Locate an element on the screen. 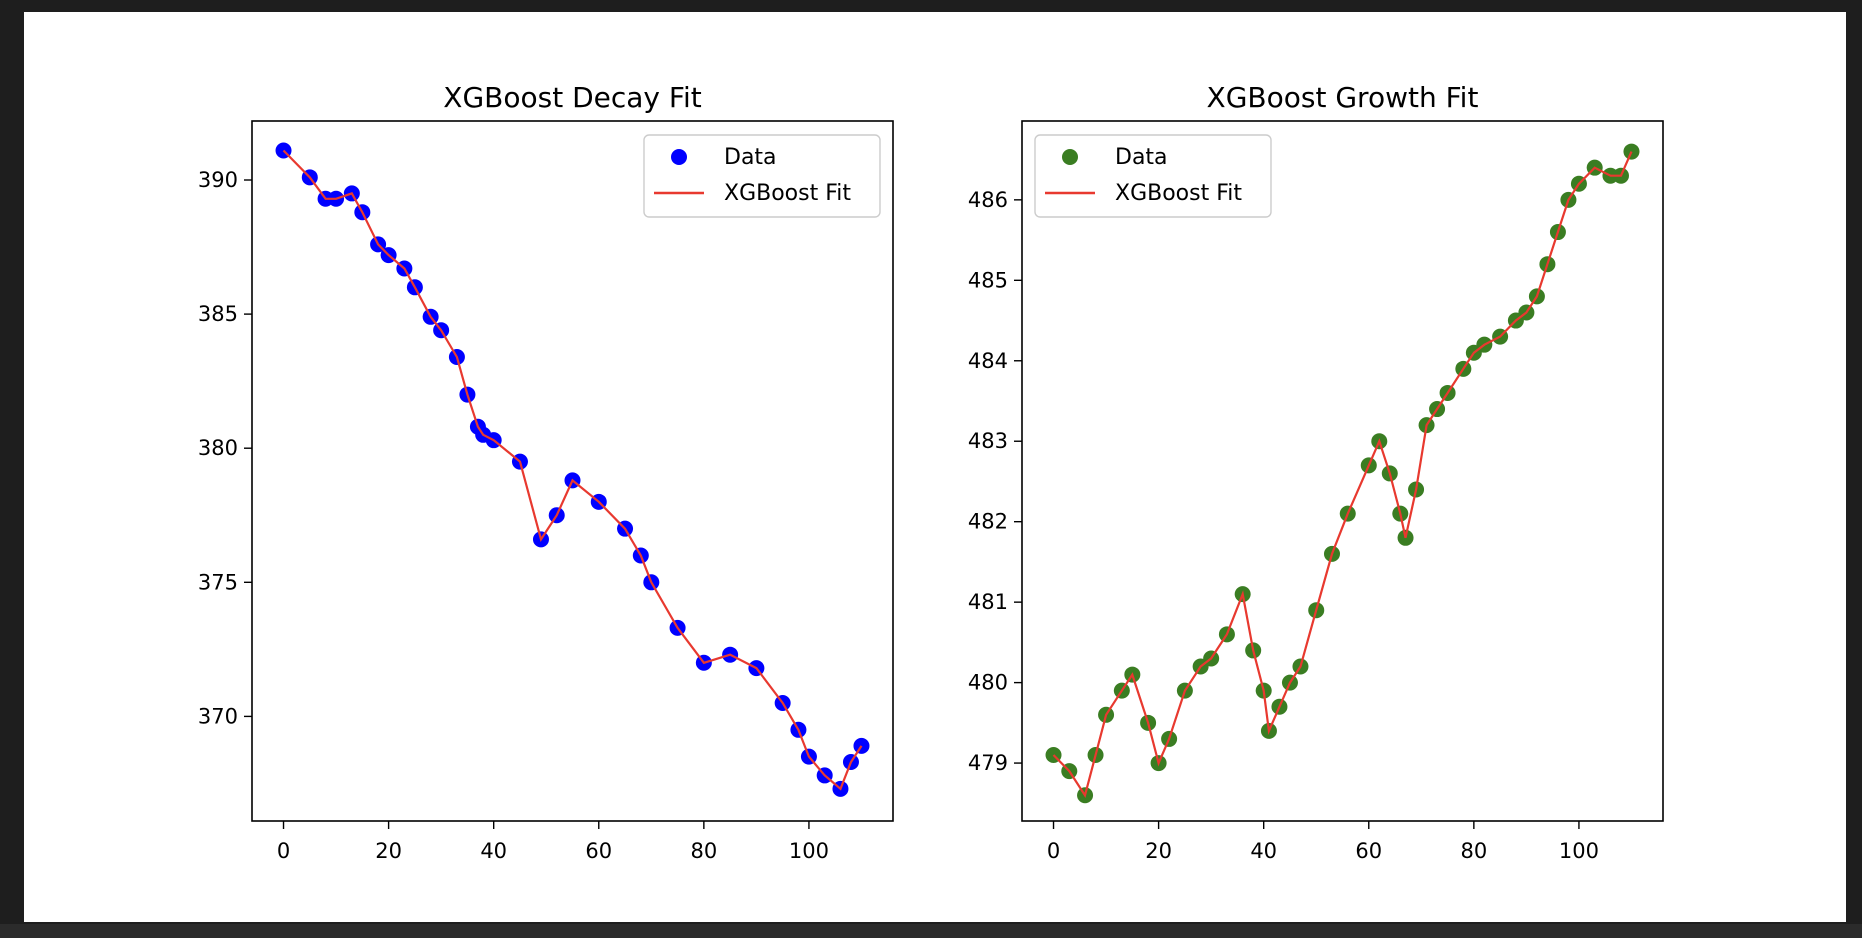  y-tick-label: 485 is located at coordinates (988, 280).